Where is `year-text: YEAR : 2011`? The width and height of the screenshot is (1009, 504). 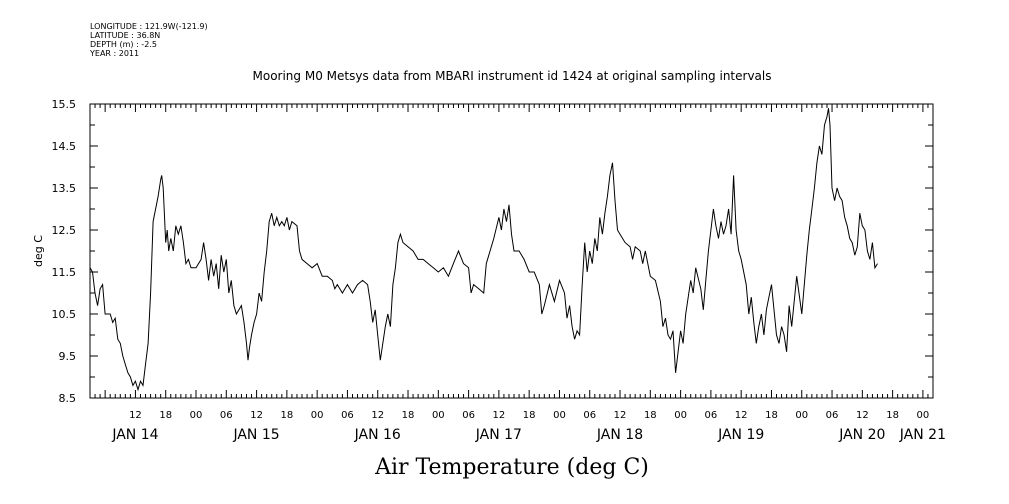
year-text: YEAR : 2011 is located at coordinates (115, 53).